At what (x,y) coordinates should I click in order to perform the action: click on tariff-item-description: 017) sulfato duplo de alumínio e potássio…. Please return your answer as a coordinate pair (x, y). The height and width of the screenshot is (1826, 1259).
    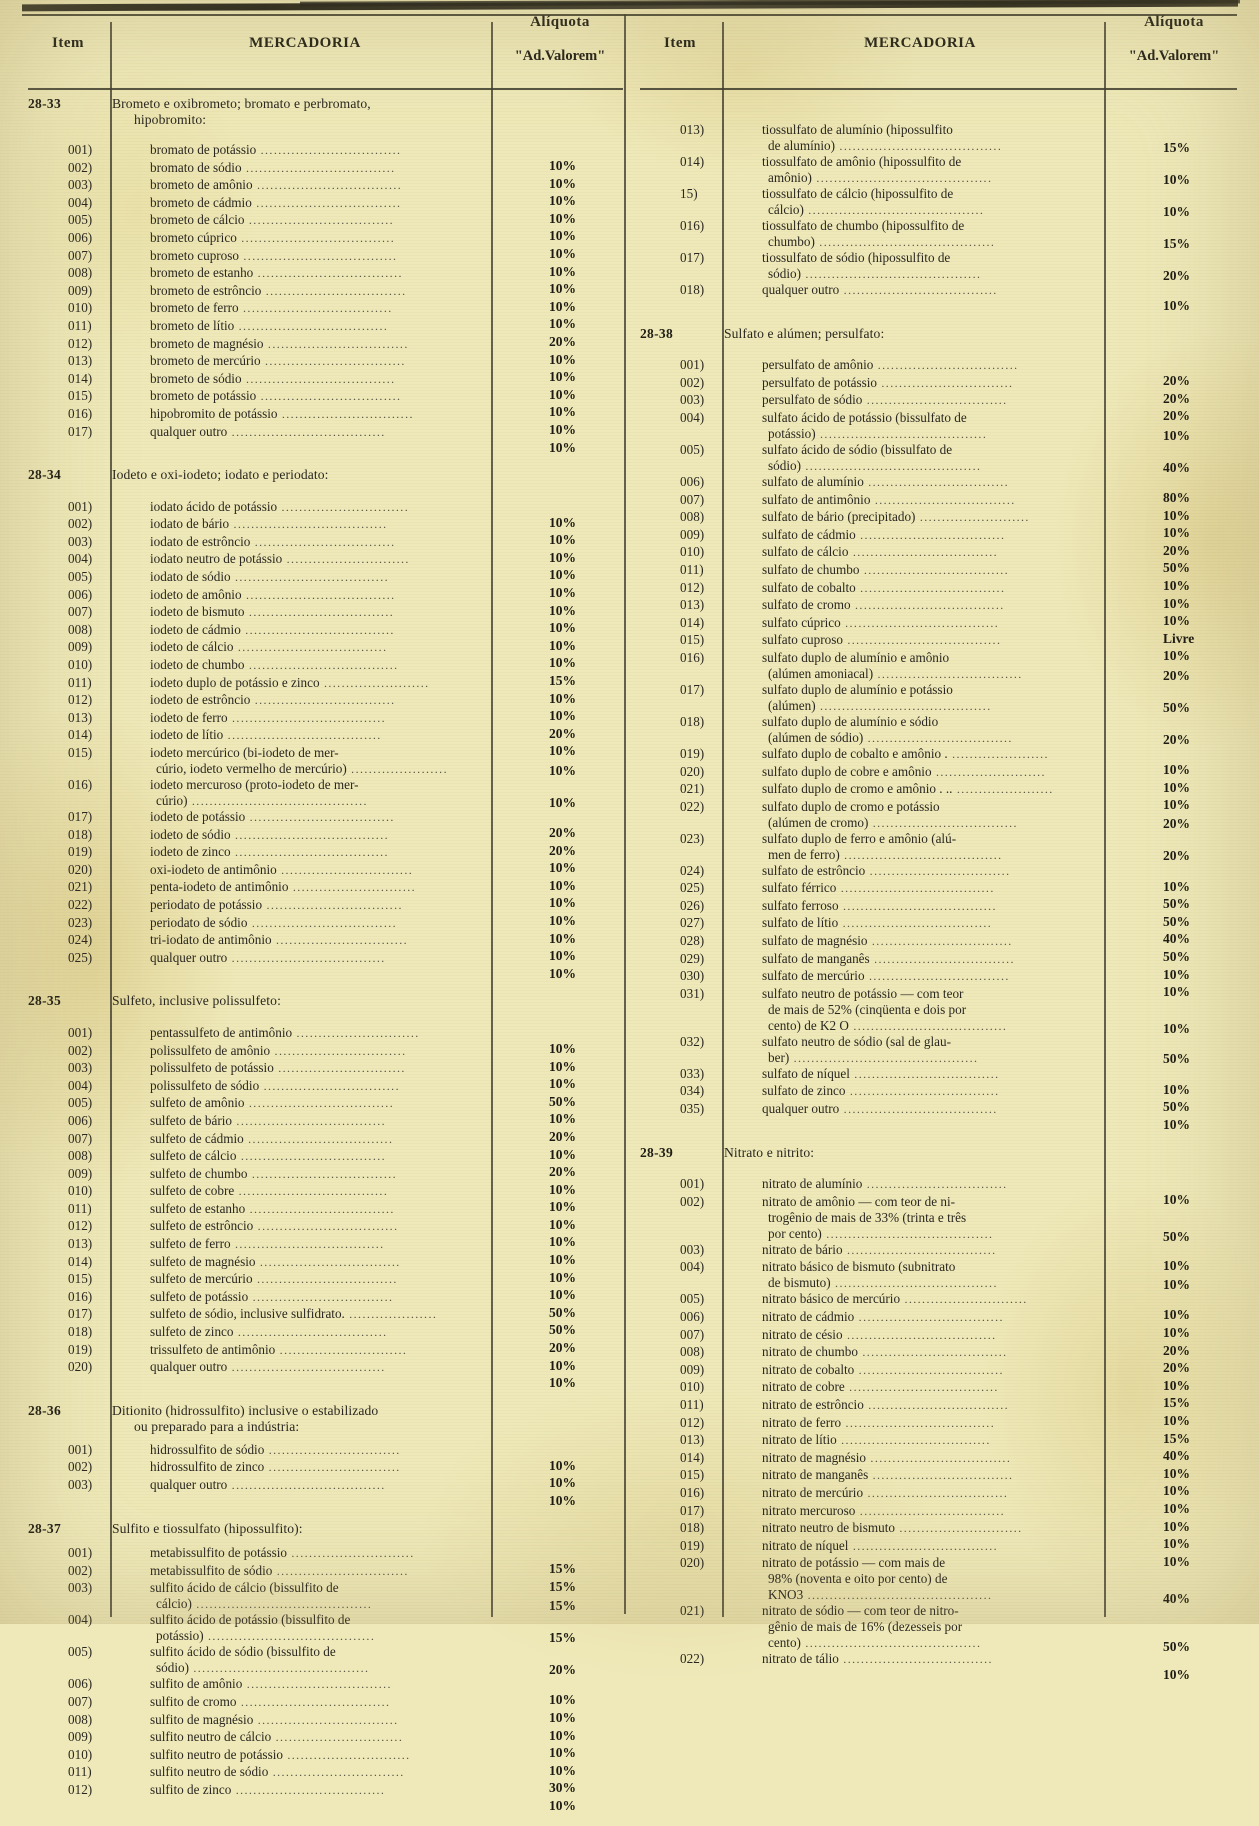
    Looking at the image, I should click on (894, 698).